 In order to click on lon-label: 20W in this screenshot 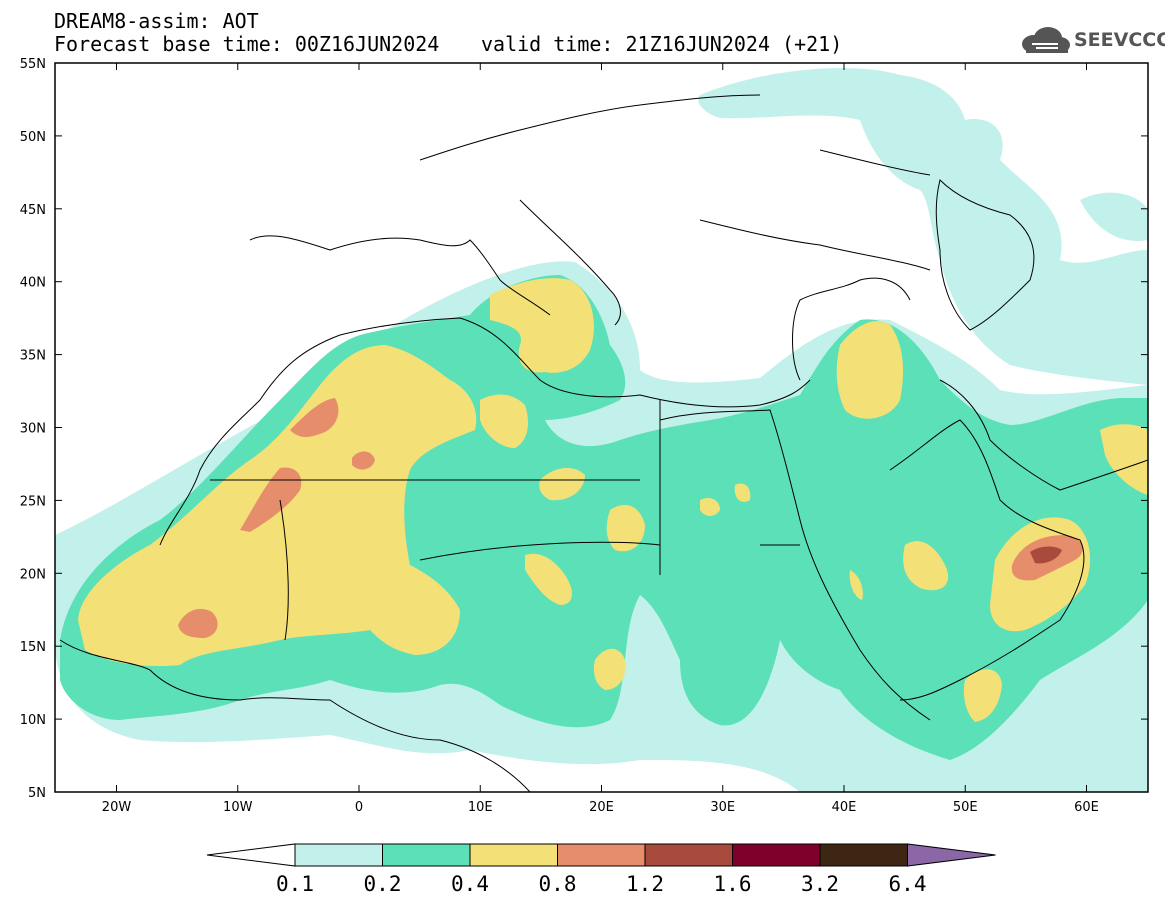, I will do `click(117, 807)`.